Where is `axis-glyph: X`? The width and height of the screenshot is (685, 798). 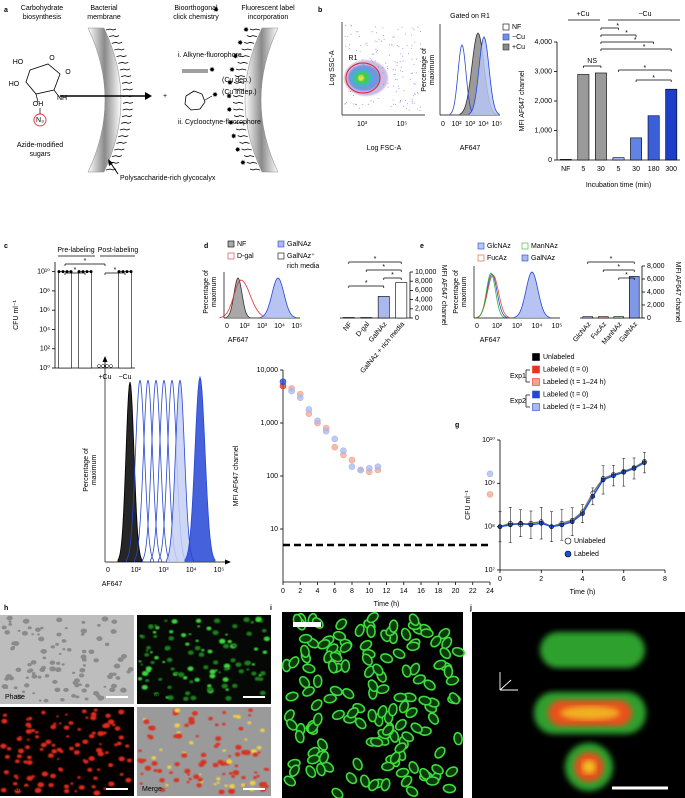
axis-glyph: X is located at coordinates (523, 690).